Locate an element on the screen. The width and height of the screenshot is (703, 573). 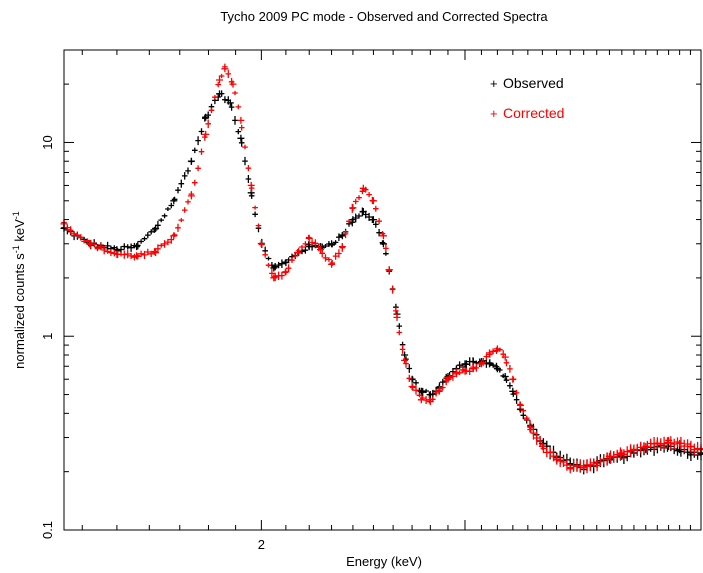
y-tick-label: 10 is located at coordinates (47, 142).